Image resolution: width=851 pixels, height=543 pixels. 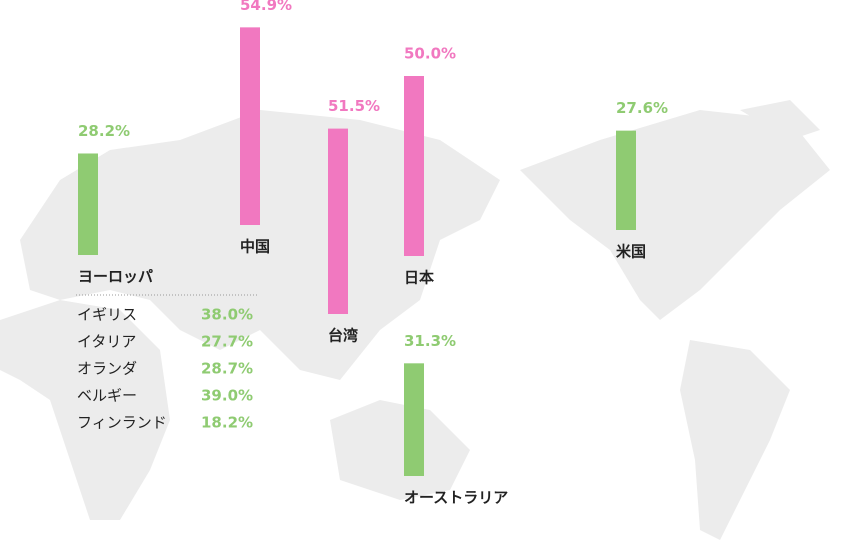 What do you see at coordinates (107, 396) in the screenshot?
I see `country-label: ベルギー` at bounding box center [107, 396].